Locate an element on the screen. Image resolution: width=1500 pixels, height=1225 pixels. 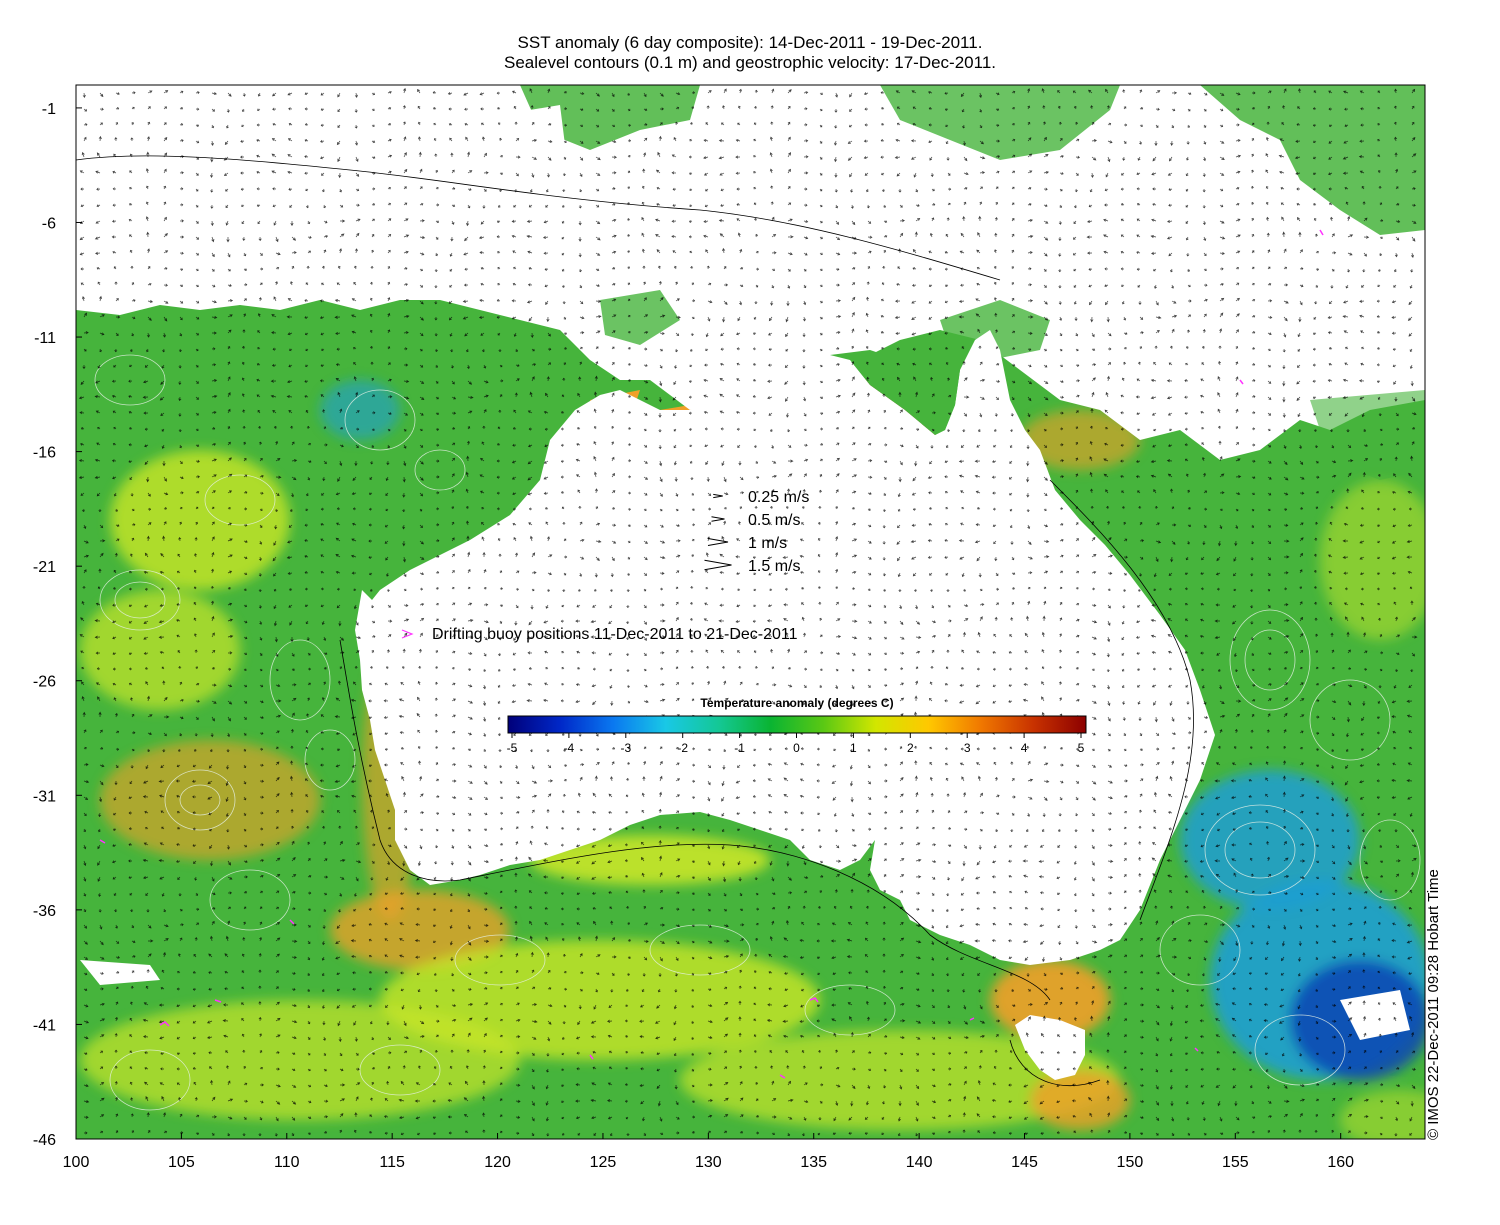
colorbar-tick-label: -4 is located at coordinates (569, 748).